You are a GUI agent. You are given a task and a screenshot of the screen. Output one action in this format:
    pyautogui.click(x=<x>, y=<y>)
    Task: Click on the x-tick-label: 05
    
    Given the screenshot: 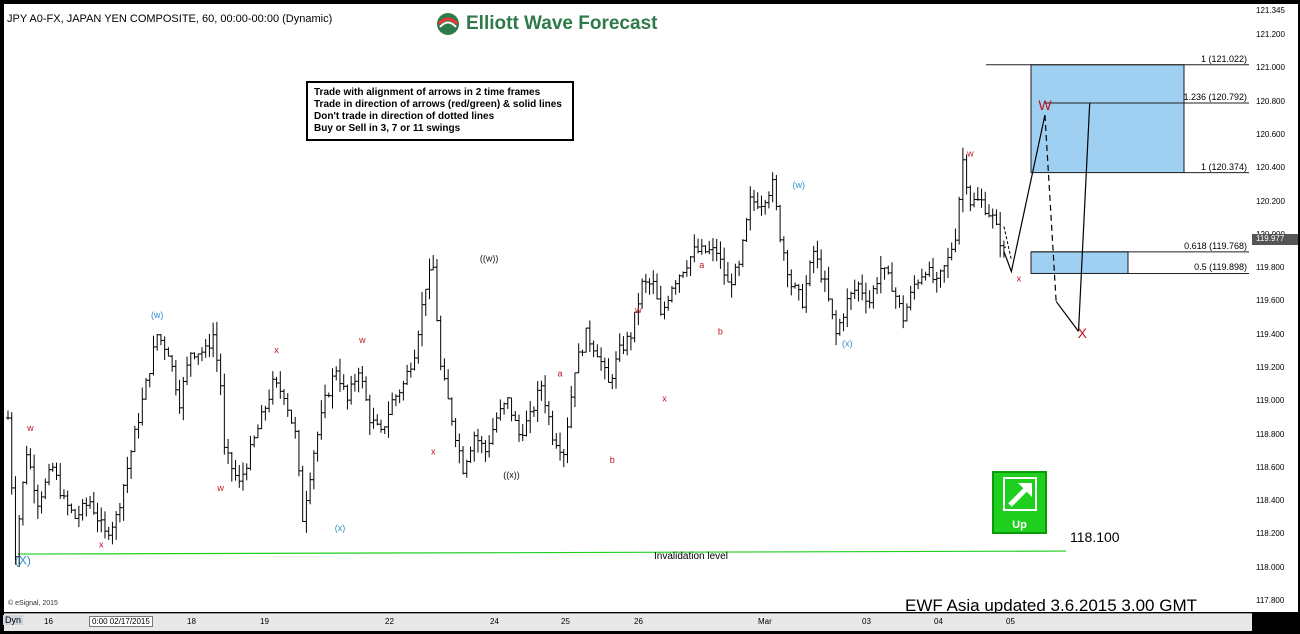 What is the action you would take?
    pyautogui.click(x=1010, y=621)
    